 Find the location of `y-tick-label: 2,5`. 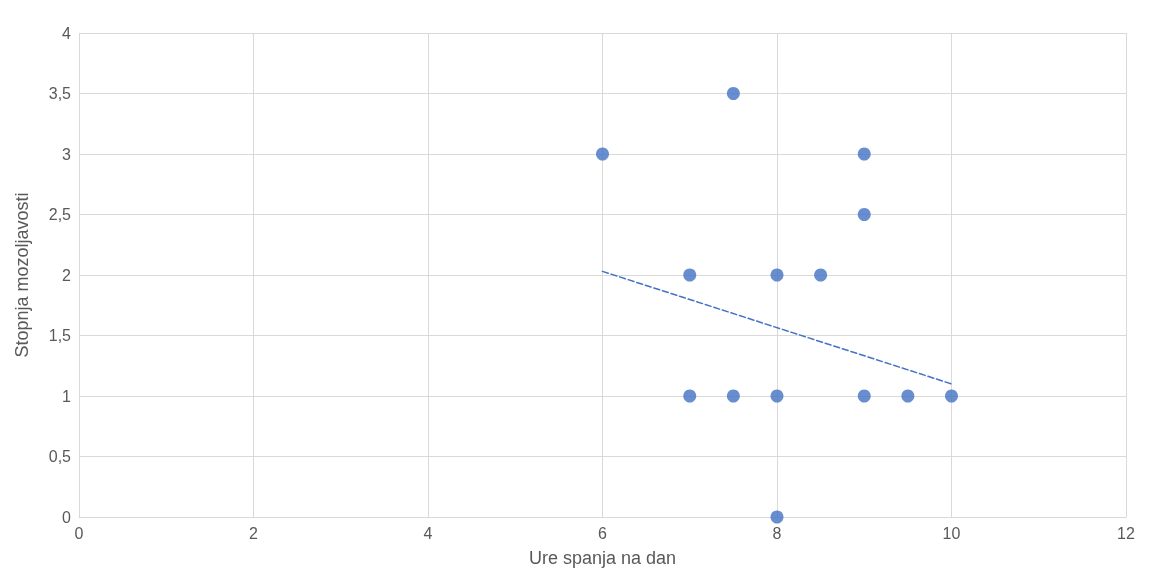

y-tick-label: 2,5 is located at coordinates (60, 214).